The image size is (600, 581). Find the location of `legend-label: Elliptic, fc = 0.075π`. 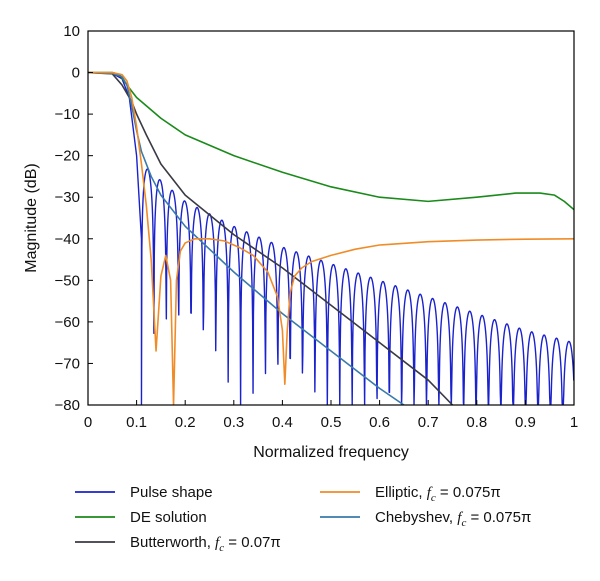

legend-label: Elliptic, fc = 0.075π is located at coordinates (438, 494).